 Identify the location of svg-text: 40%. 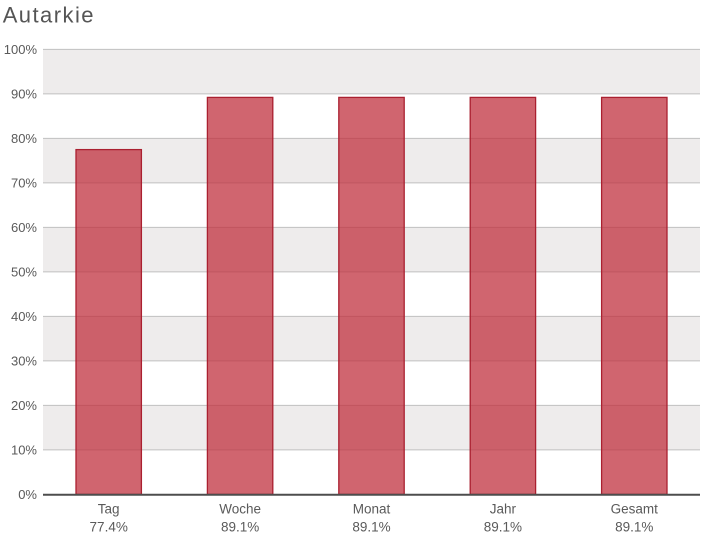
(24, 316).